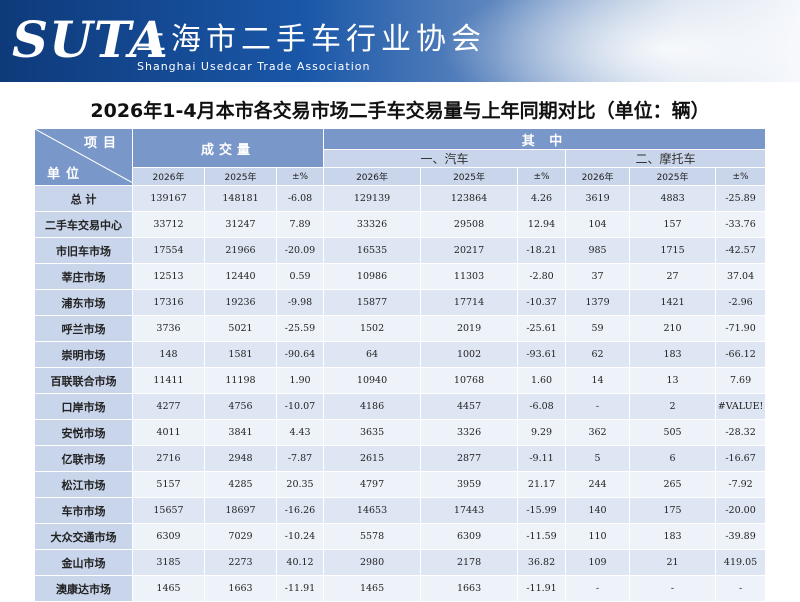 Image resolution: width=800 pixels, height=602 pixels. I want to click on table-cell: 10986, so click(372, 276).